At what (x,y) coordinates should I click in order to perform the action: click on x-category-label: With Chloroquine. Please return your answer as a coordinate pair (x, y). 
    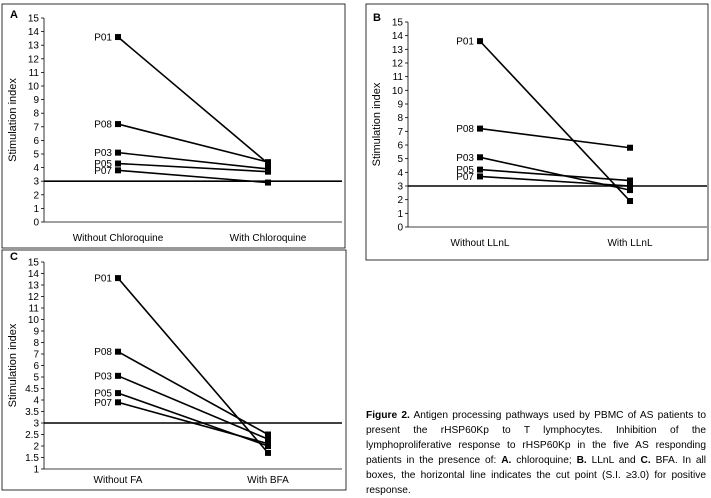
    Looking at the image, I should click on (268, 238).